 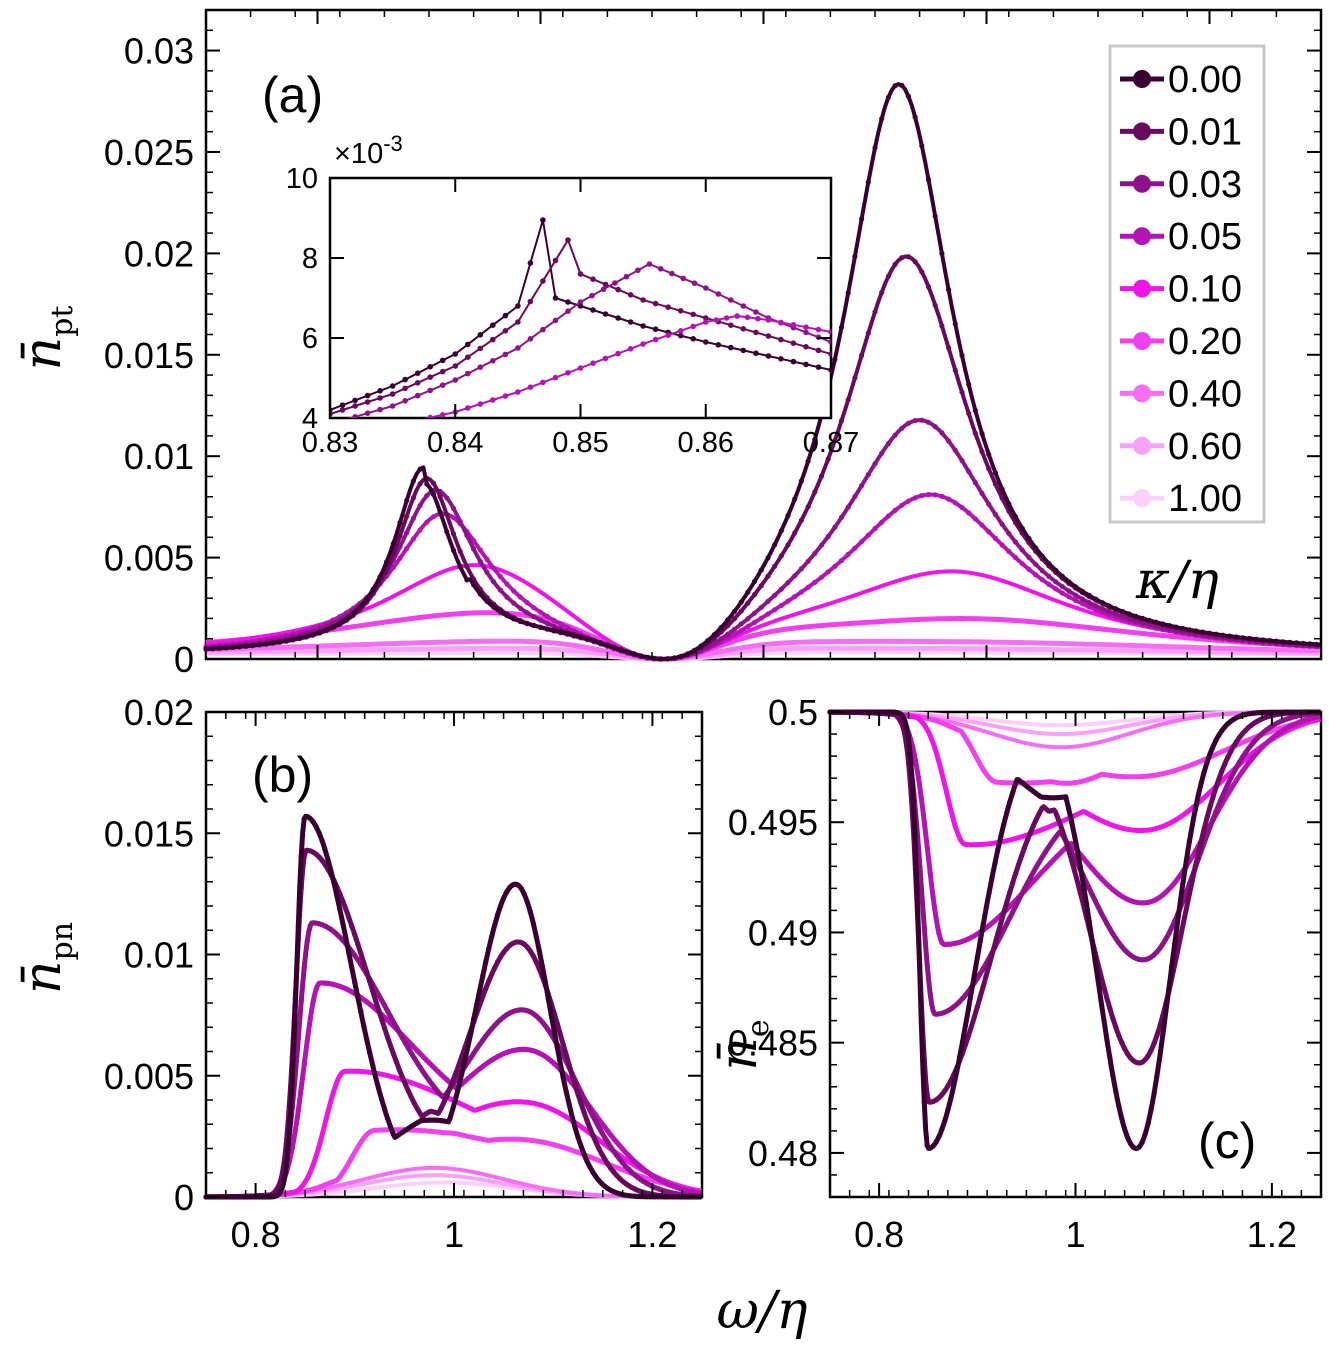 I want to click on inset-curves, so click(x=580, y=317).